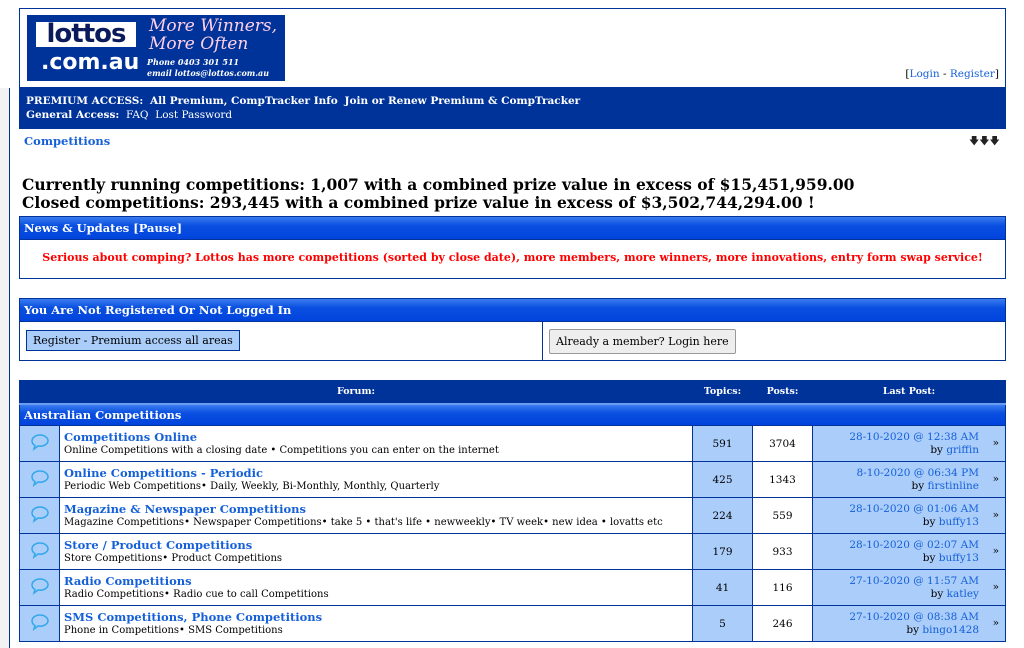 The image size is (1024, 648). I want to click on last-post-user: katley, so click(962, 593).